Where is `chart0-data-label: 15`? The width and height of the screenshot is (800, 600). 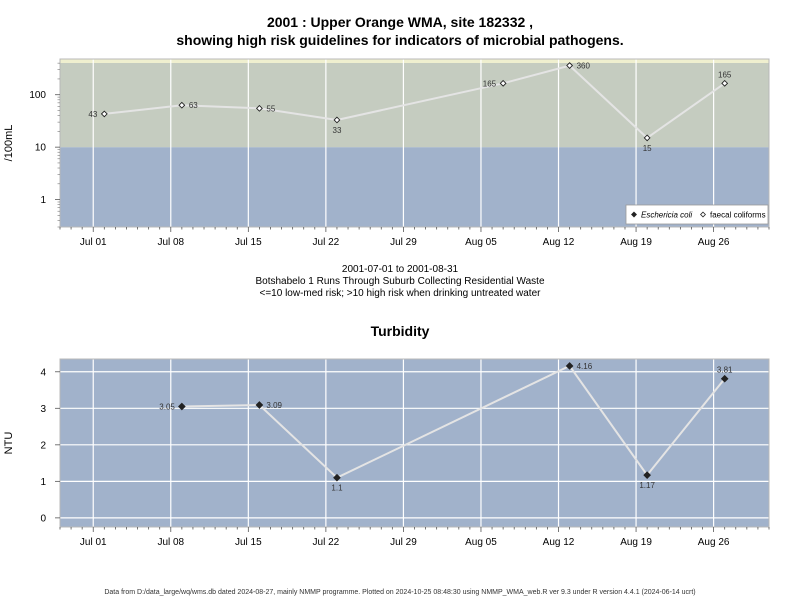
chart0-data-label: 15 is located at coordinates (647, 148).